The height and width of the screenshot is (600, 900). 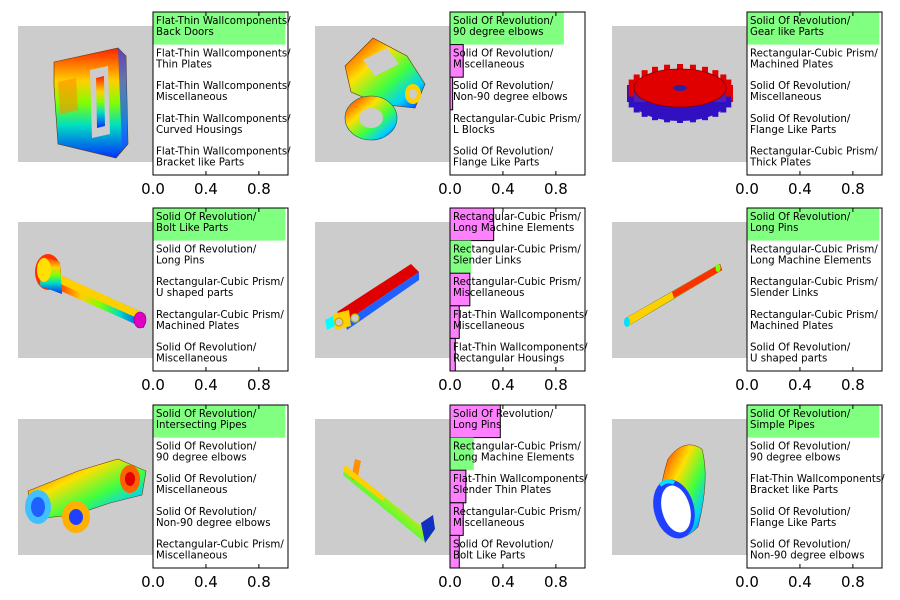 What do you see at coordinates (800, 27) in the screenshot?
I see `category-label: Solid Of Revolution/Gear like Parts` at bounding box center [800, 27].